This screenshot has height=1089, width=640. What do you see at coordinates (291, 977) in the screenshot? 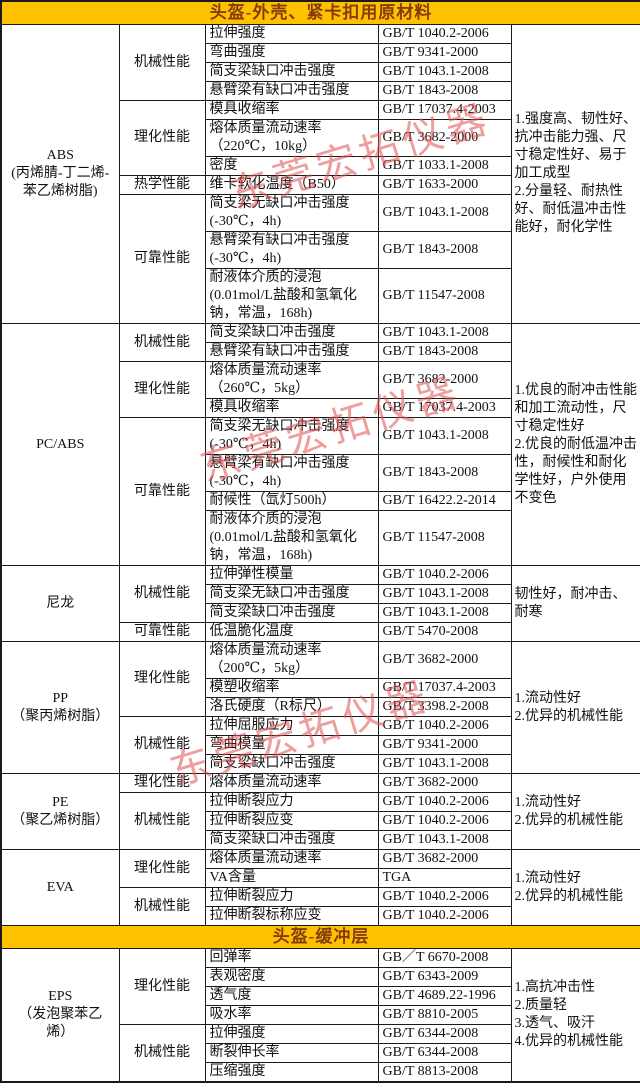
I see `property-cell: 表观密度` at bounding box center [291, 977].